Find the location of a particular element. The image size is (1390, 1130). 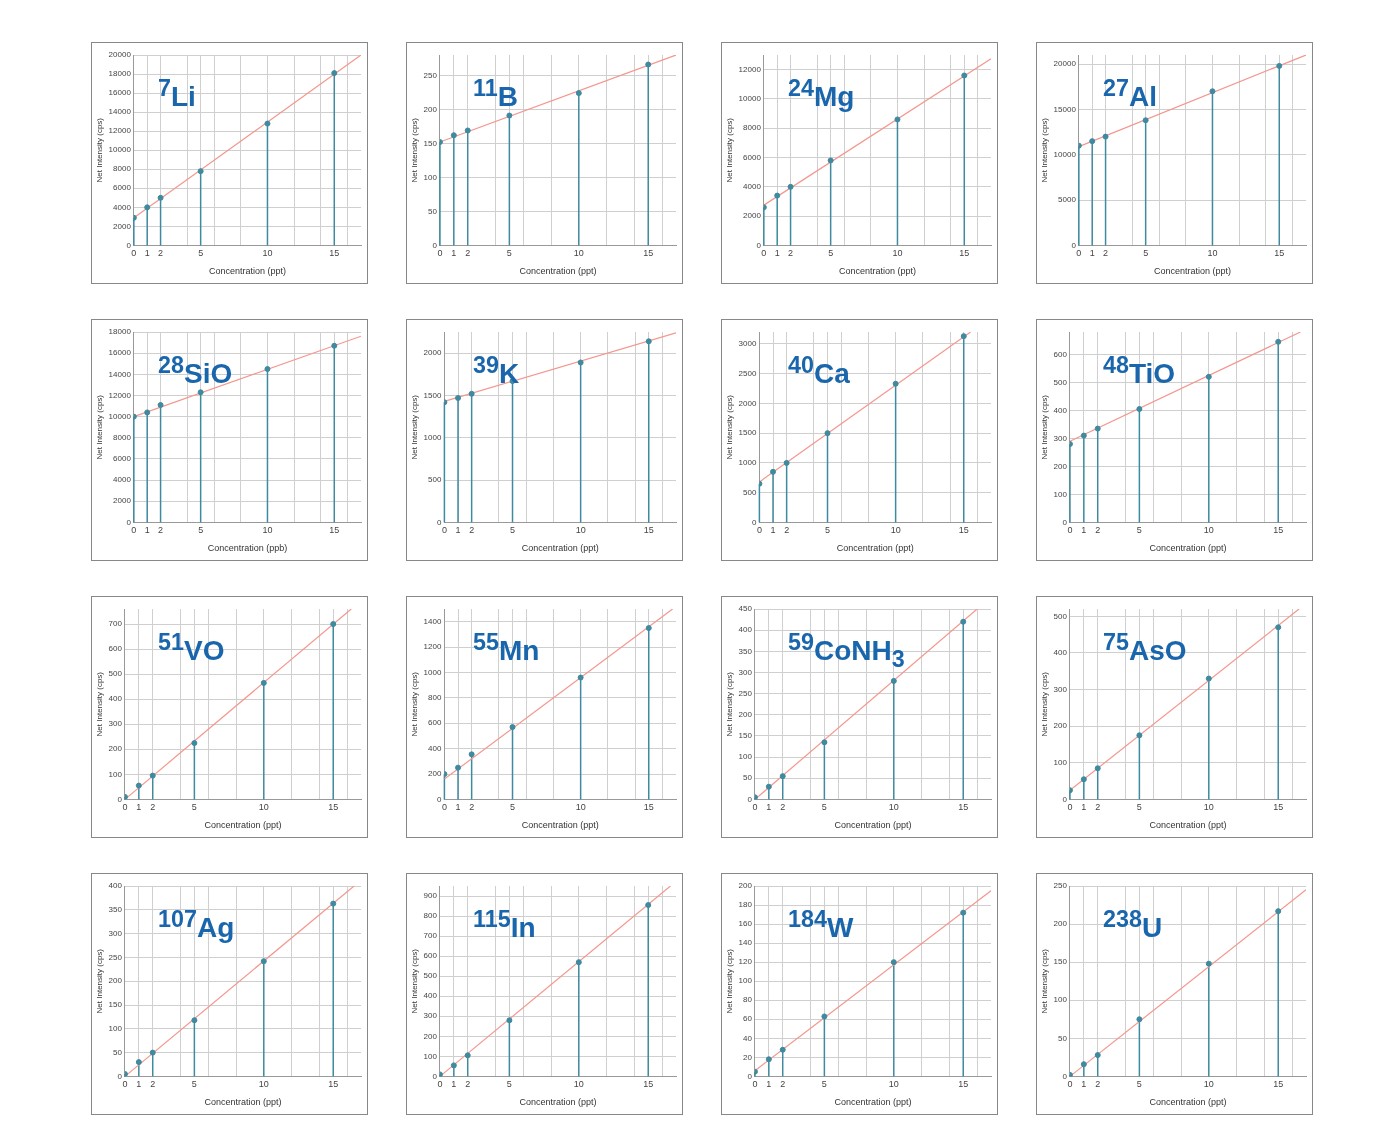

y-tick-label: 16000 is located at coordinates (120, 93).